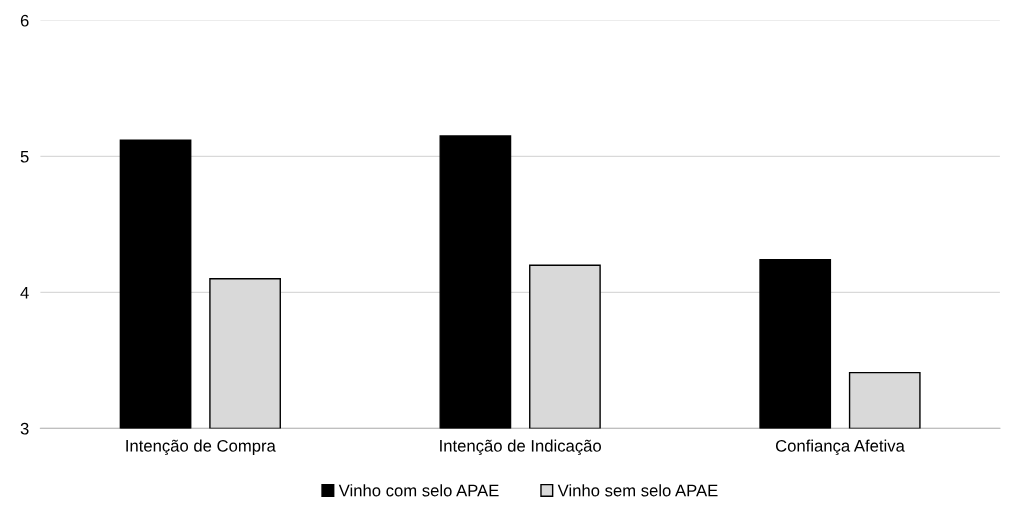 Image resolution: width=1010 pixels, height=510 pixels. Describe the element at coordinates (637, 490) in the screenshot. I see `legend-label: Vinho sem selo APAE` at that location.